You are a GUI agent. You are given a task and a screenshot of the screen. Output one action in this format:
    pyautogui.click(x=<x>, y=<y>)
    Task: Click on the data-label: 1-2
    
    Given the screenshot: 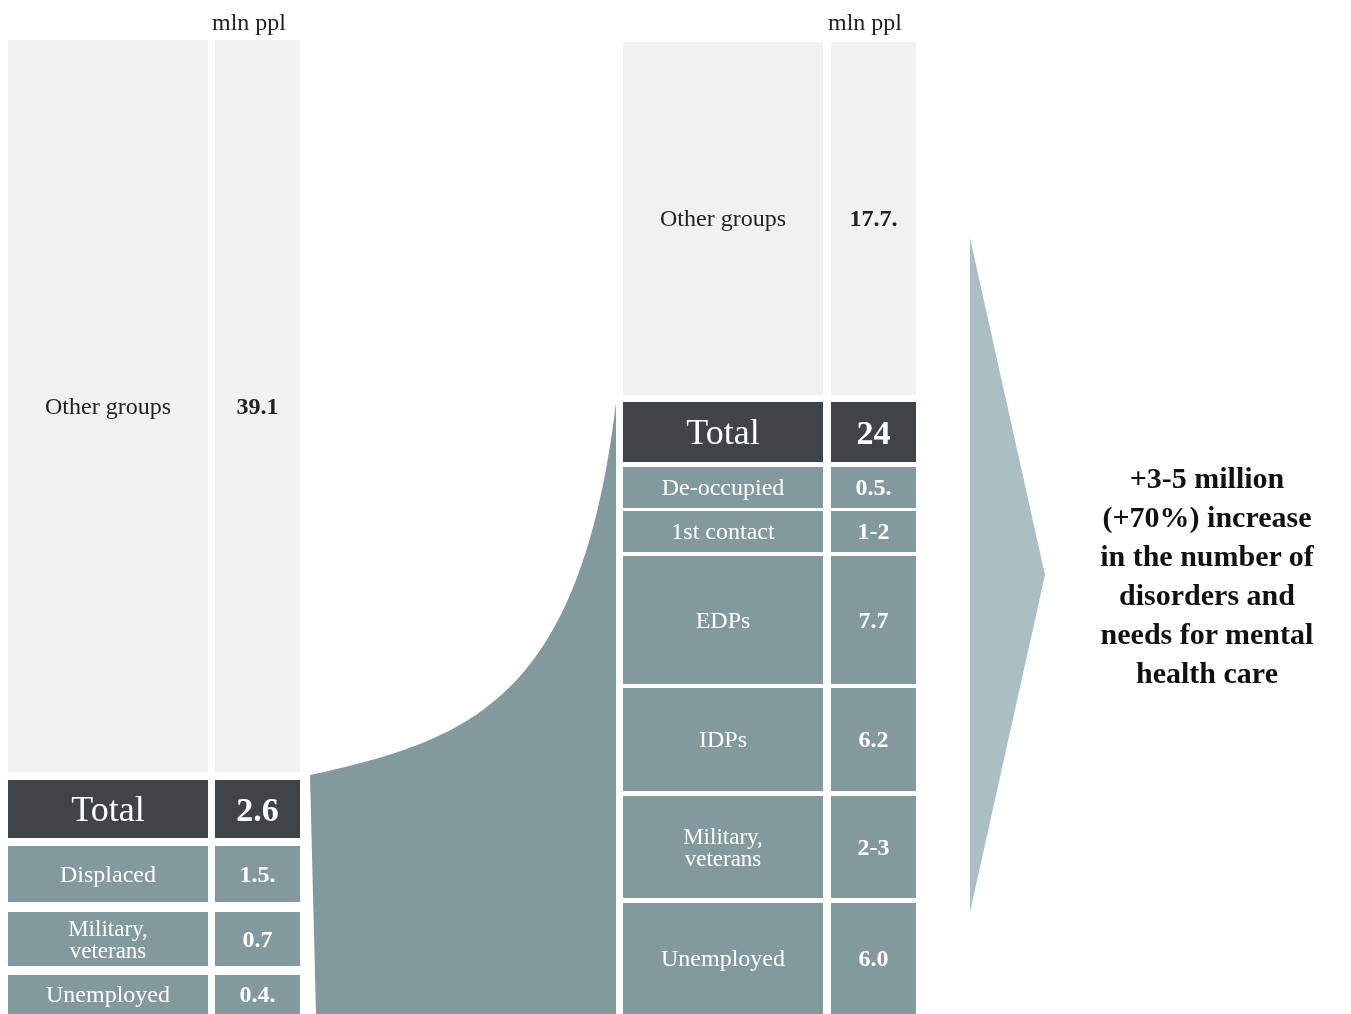 What is the action you would take?
    pyautogui.click(x=873, y=531)
    